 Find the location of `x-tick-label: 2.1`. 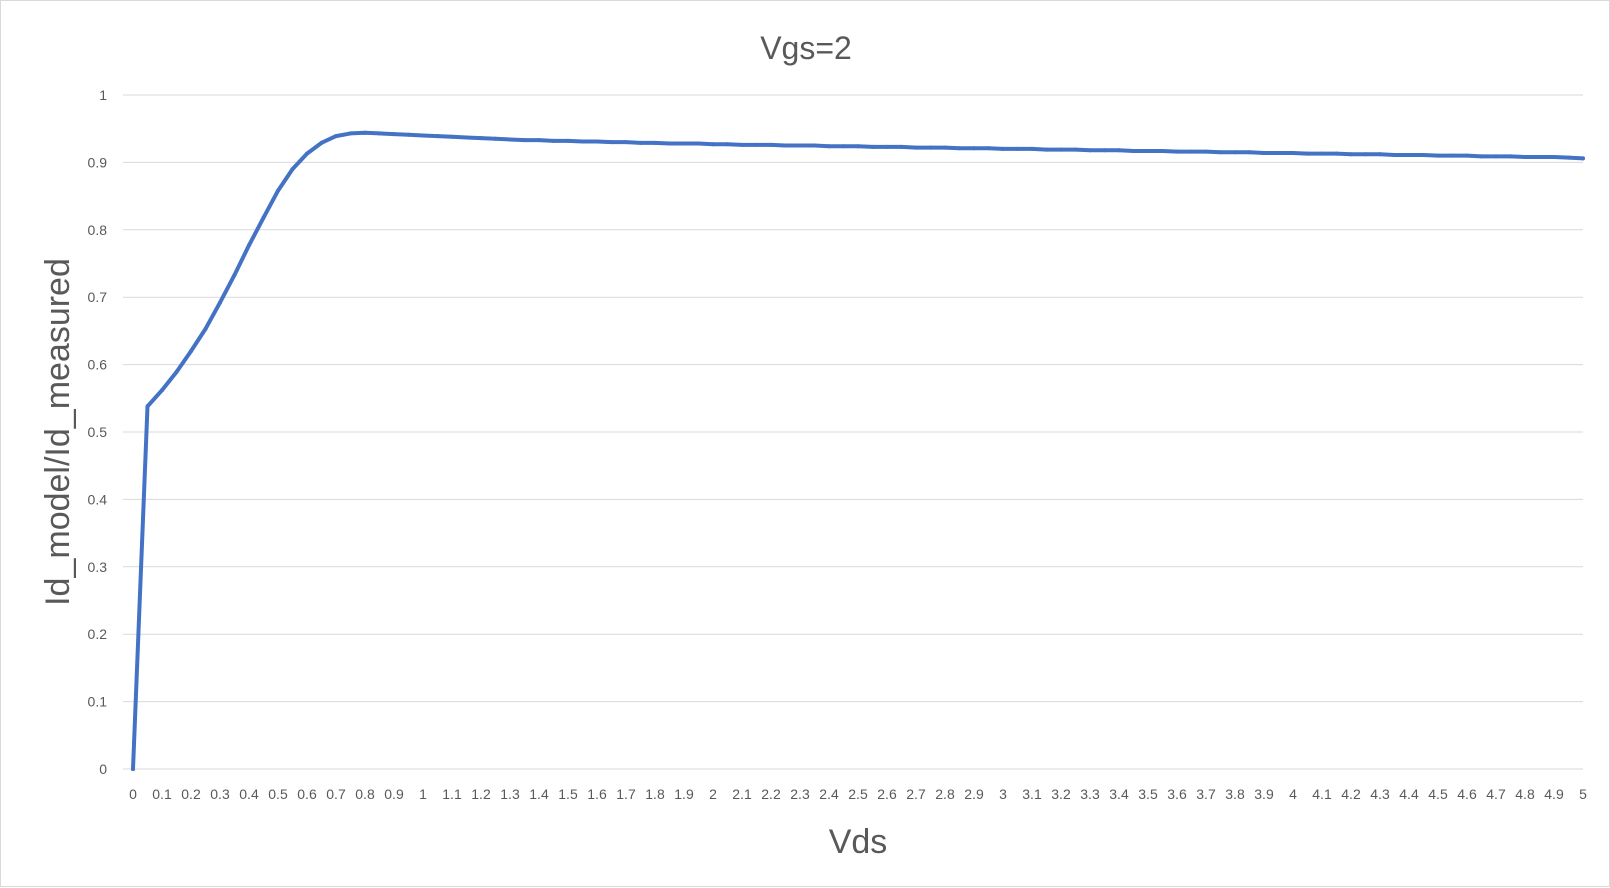

x-tick-label: 2.1 is located at coordinates (742, 794).